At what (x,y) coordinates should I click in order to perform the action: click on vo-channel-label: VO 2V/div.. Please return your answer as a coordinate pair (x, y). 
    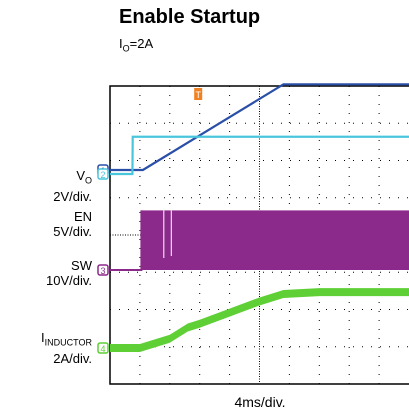
    Looking at the image, I should click on (72, 186).